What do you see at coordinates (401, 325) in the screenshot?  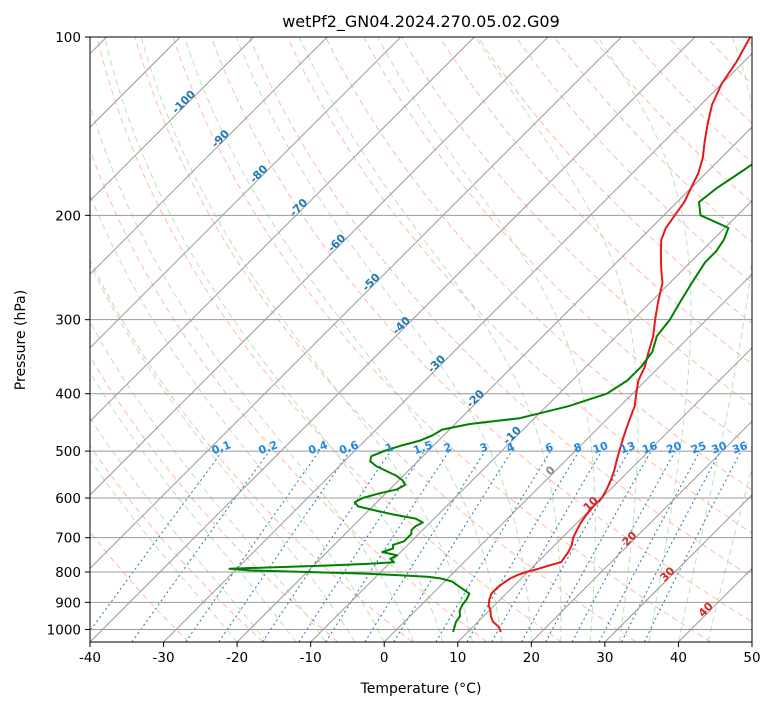 I see `isotherm-label: -40` at bounding box center [401, 325].